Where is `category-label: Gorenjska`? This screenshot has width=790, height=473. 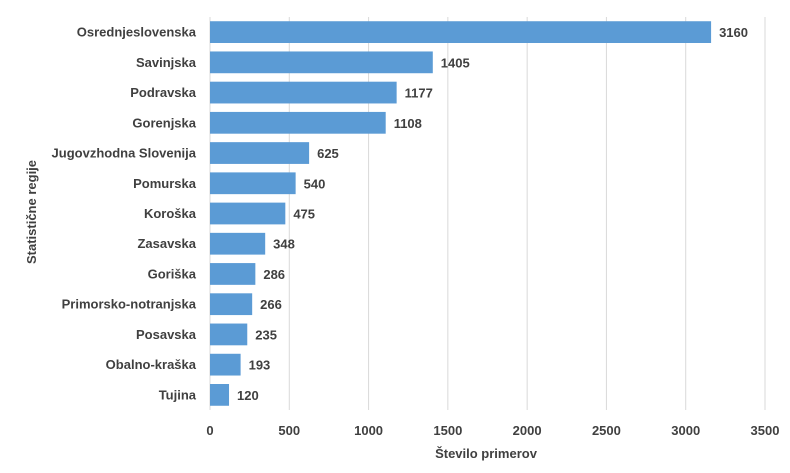
category-label: Gorenjska is located at coordinates (164, 122).